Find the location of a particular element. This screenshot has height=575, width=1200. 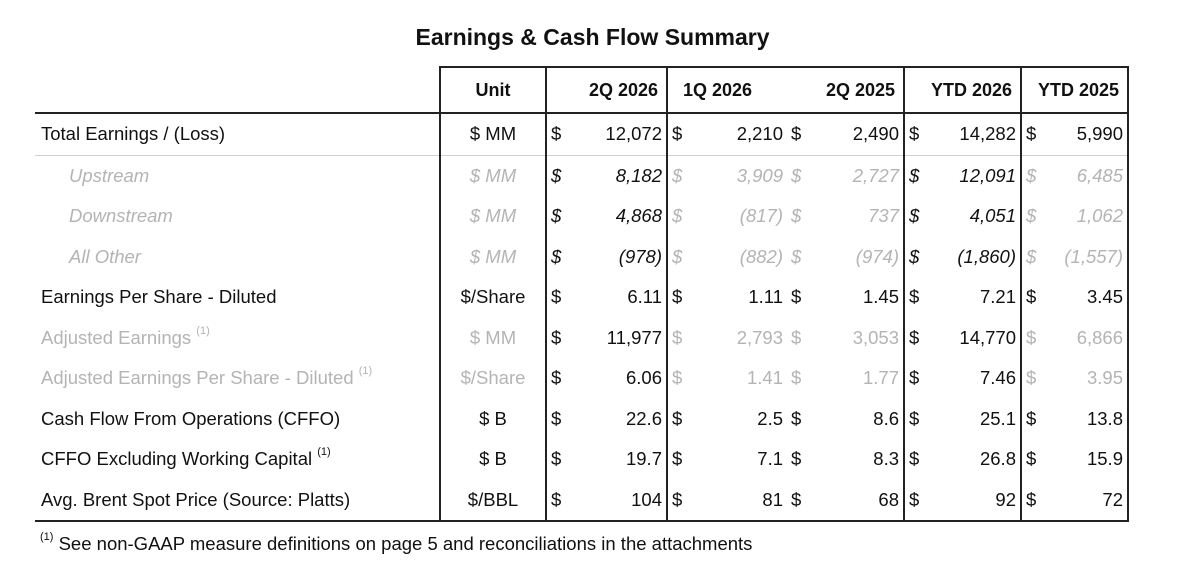

row-label: CFFO Excluding Working Capital (1) is located at coordinates (237, 459).